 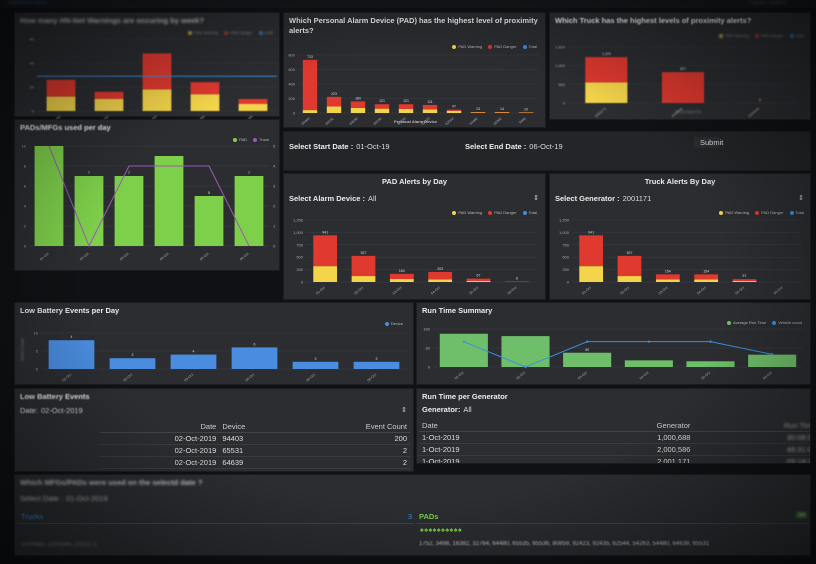 What do you see at coordinates (454, 107) in the screenshot?
I see `data-label: 47` at bounding box center [454, 107].